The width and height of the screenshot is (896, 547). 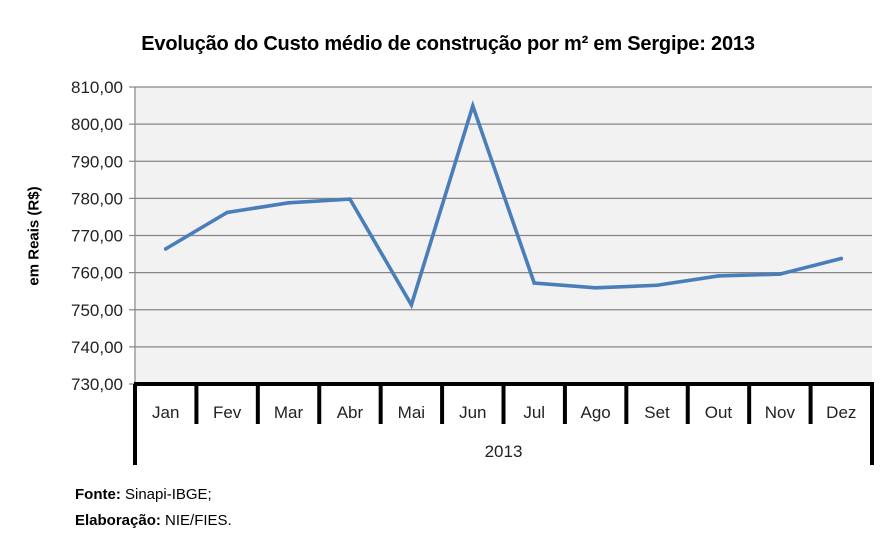 What do you see at coordinates (165, 249) in the screenshot?
I see `data-point-jan` at bounding box center [165, 249].